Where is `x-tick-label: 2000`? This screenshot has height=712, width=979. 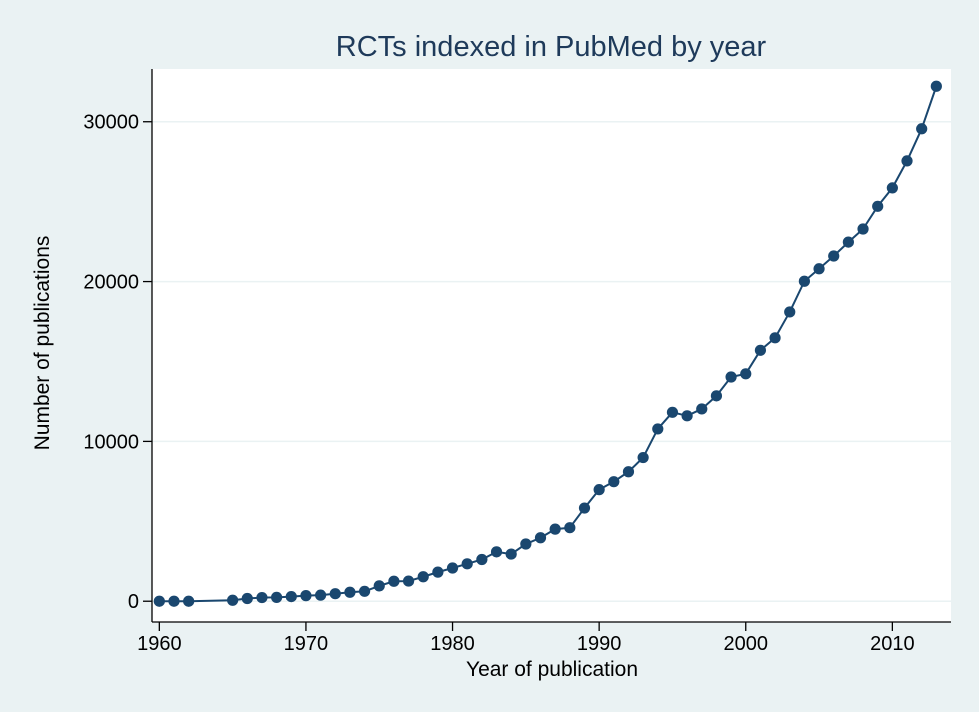 x-tick-label: 2000 is located at coordinates (746, 644).